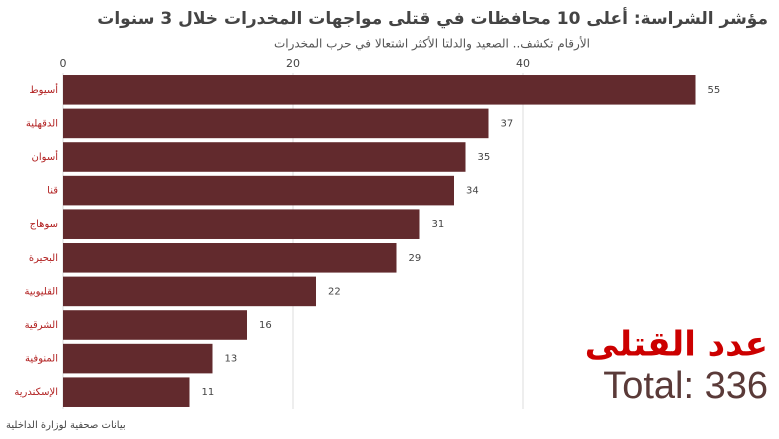 This screenshot has height=439, width=779. What do you see at coordinates (43, 89) in the screenshot?
I see `y-tick-label: أسيوط` at bounding box center [43, 89].